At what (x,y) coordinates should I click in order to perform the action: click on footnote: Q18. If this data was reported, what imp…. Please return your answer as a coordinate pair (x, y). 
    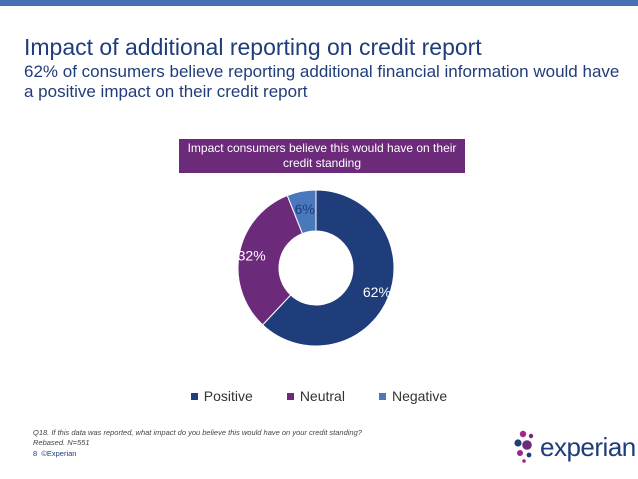
    Looking at the image, I should click on (197, 438).